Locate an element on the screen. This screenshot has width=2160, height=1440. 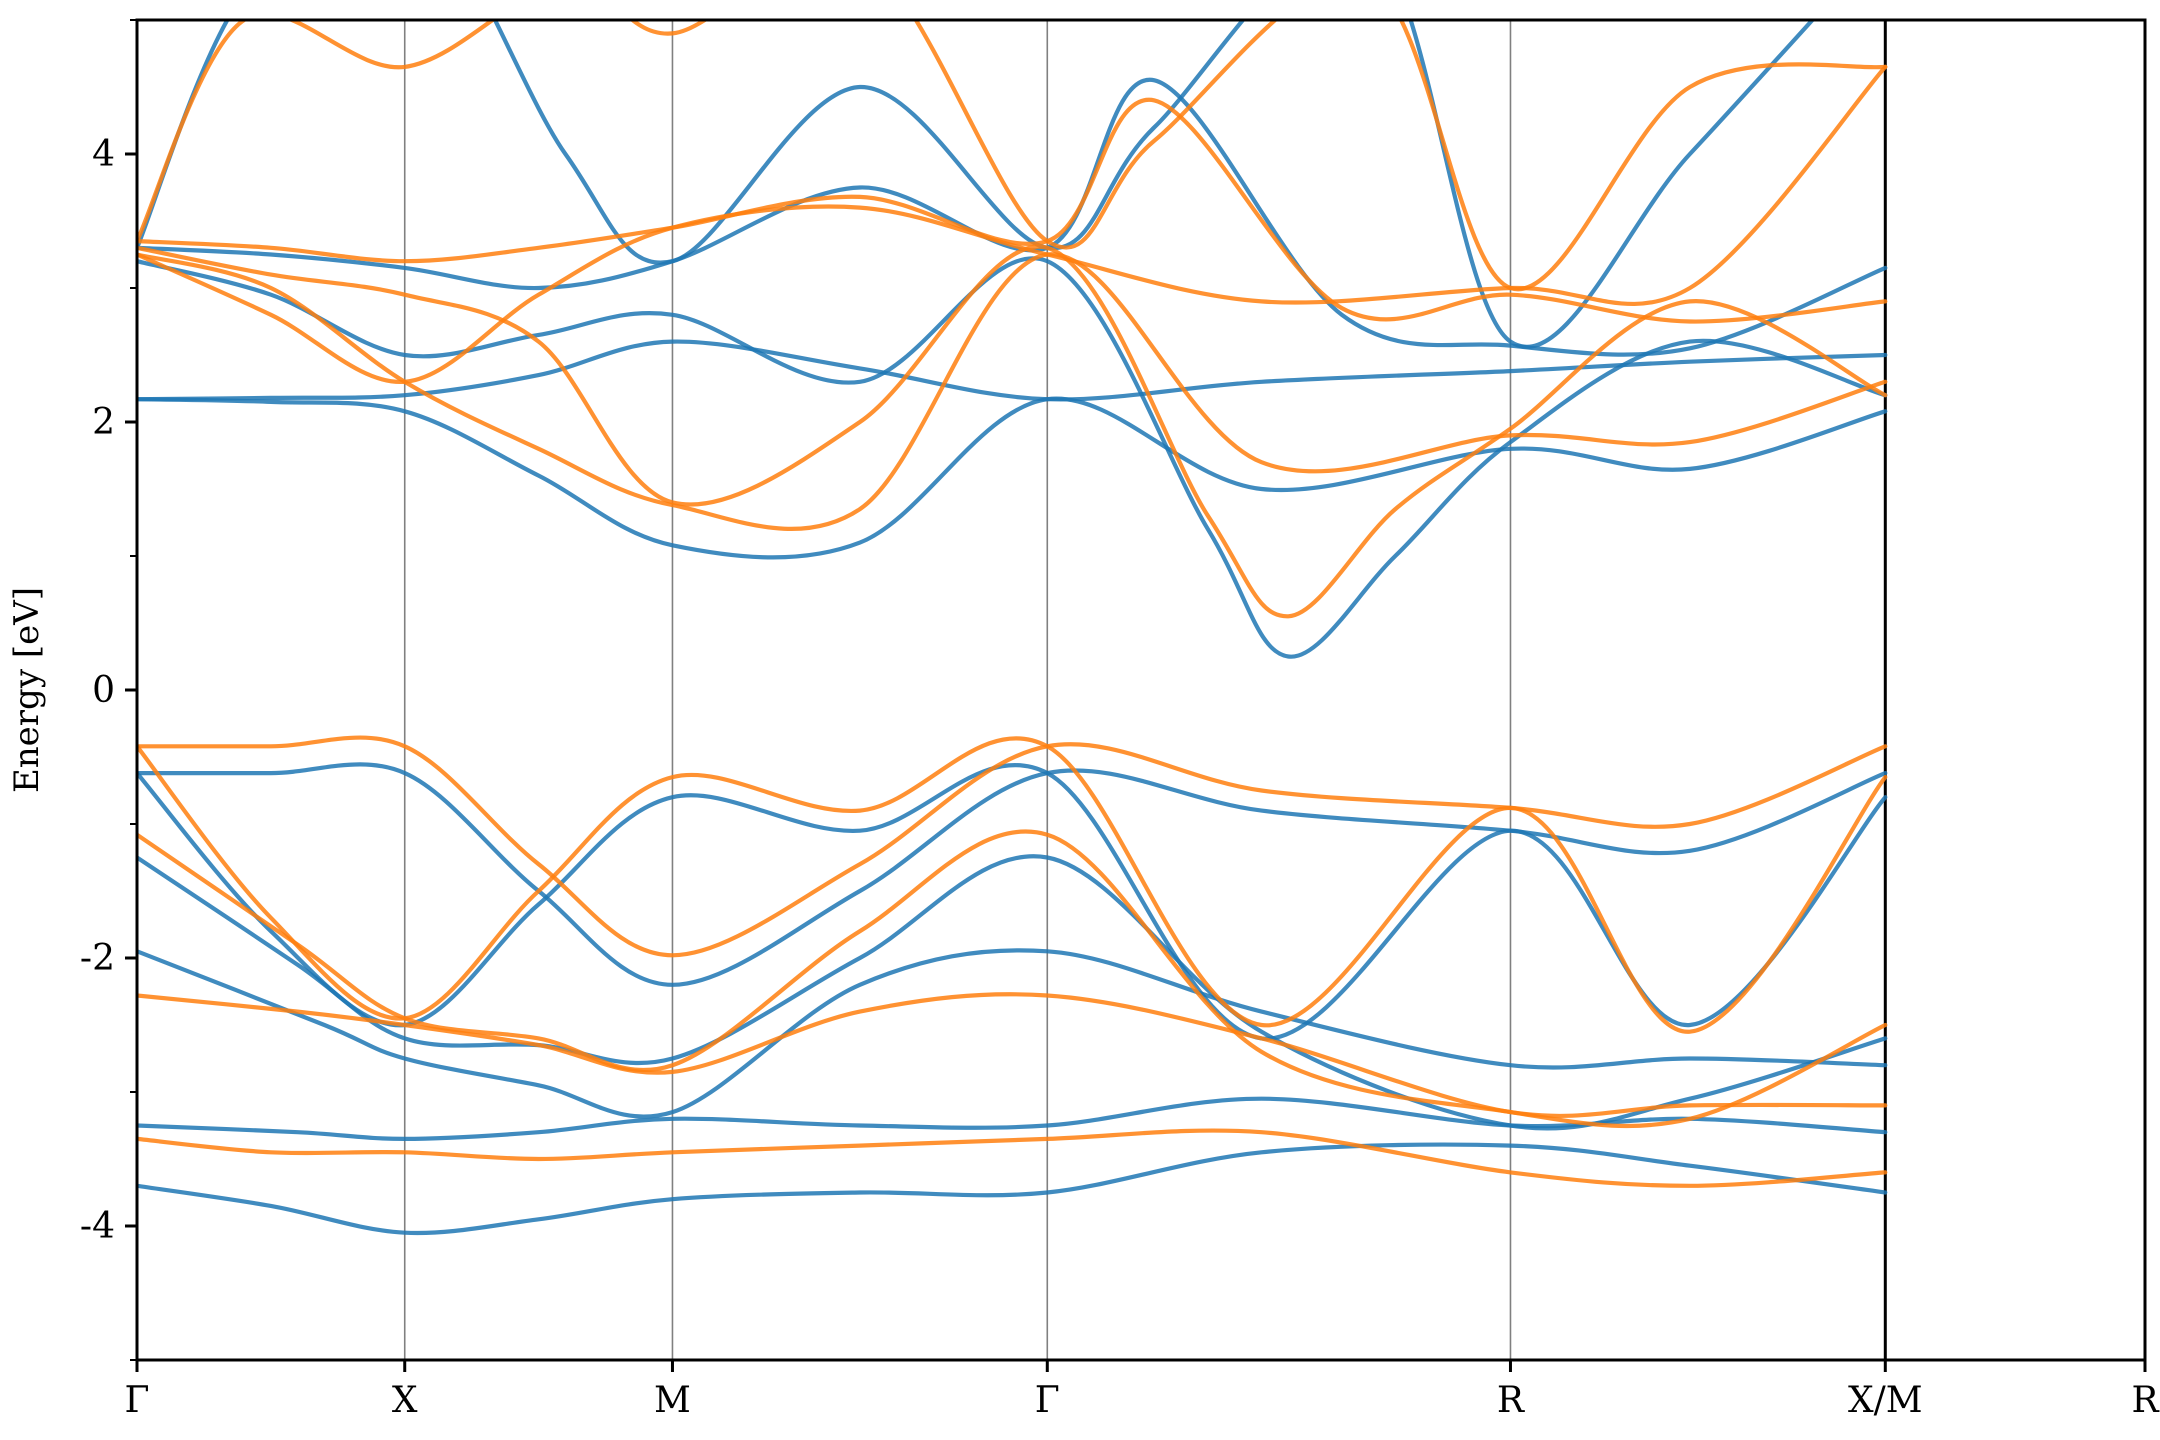
y-tick-label: 2 is located at coordinates (103, 422).